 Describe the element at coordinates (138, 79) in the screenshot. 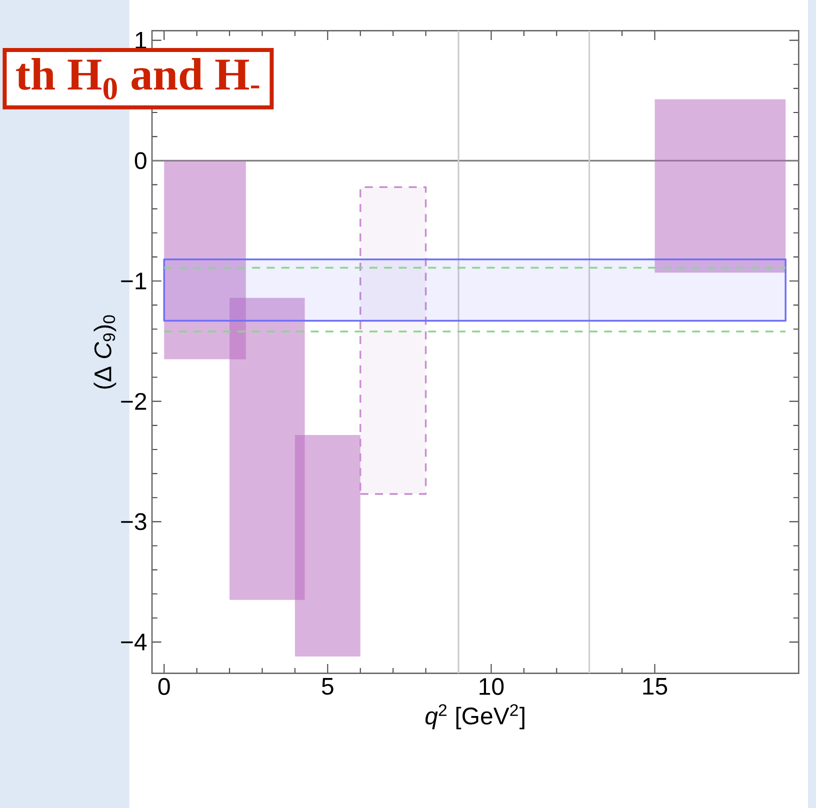

I see `annotation: th H$_{0}$ and H$_{-}$` at that location.